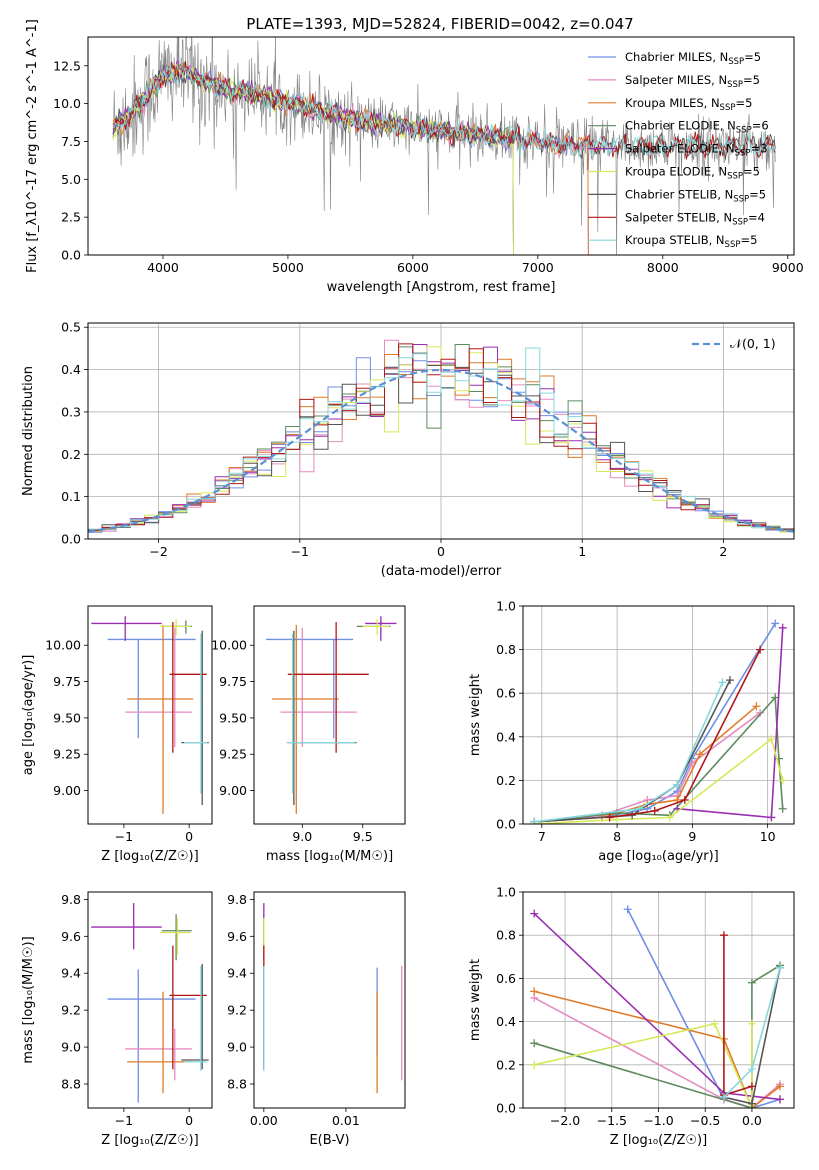  I want to click on y-tick-label: 9.50, so click(67, 717).